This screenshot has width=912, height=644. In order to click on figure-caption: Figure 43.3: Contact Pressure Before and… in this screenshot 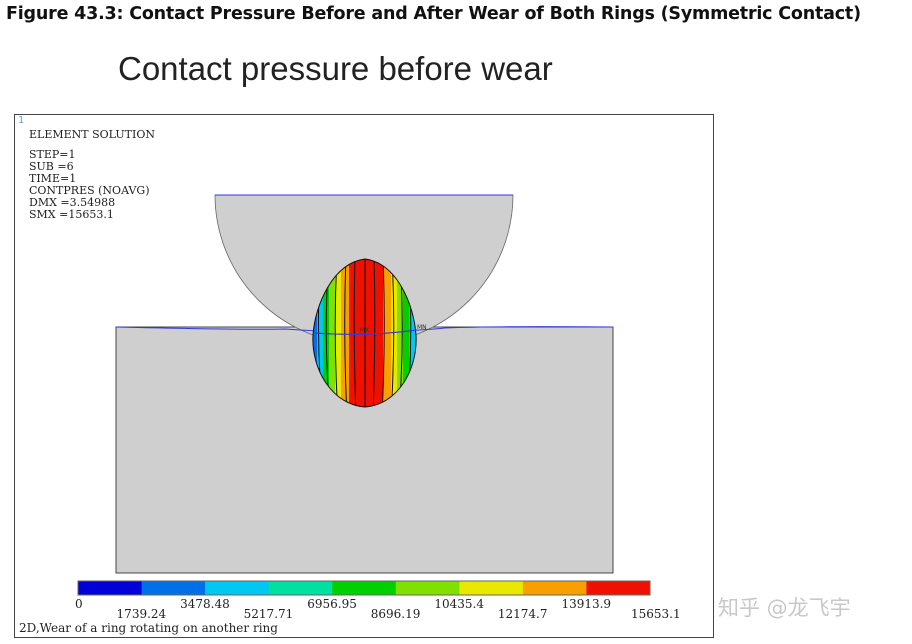, I will do `click(433, 14)`.